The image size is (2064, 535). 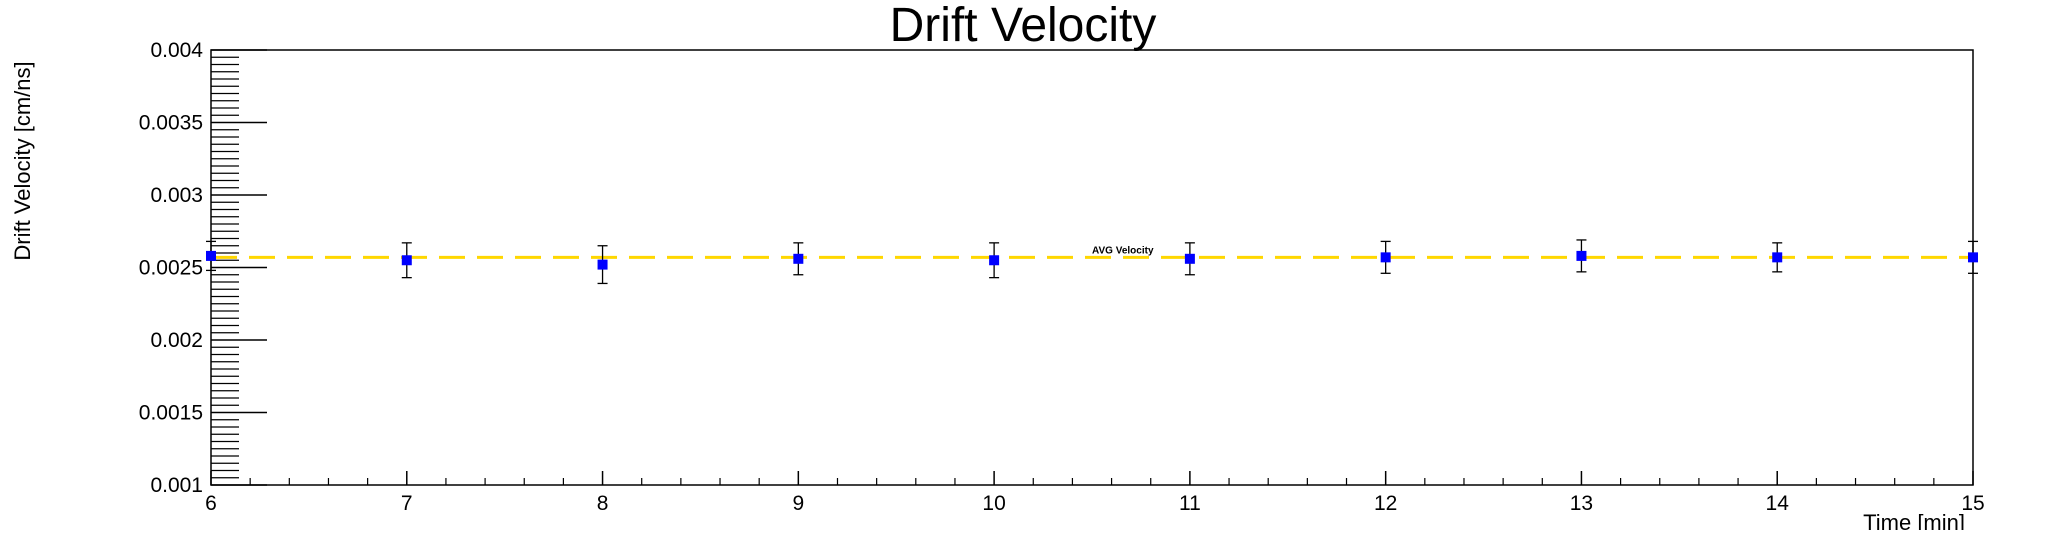 I want to click on avg-velocity-label: AVG Velocity, so click(x=1123, y=250).